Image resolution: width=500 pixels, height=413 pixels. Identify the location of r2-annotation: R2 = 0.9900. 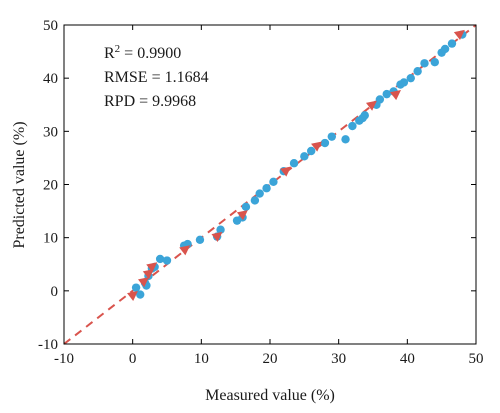
(142, 52).